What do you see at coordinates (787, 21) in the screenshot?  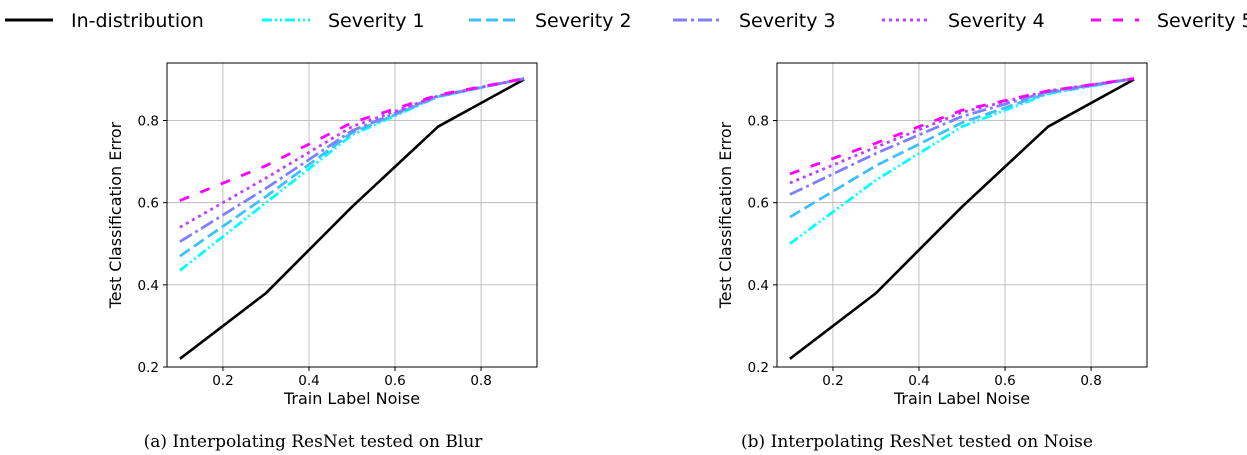 I see `legend-label-severity-3: Severity 3` at bounding box center [787, 21].